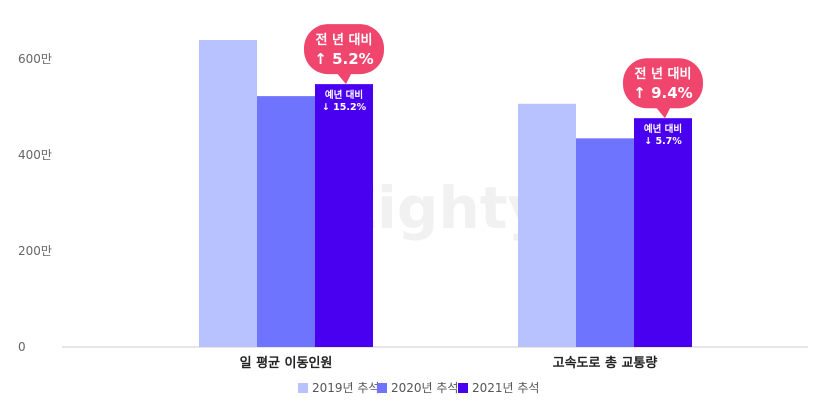 This screenshot has height=415, width=830. Describe the element at coordinates (35, 251) in the screenshot. I see `y-tick-label: 200만` at that location.